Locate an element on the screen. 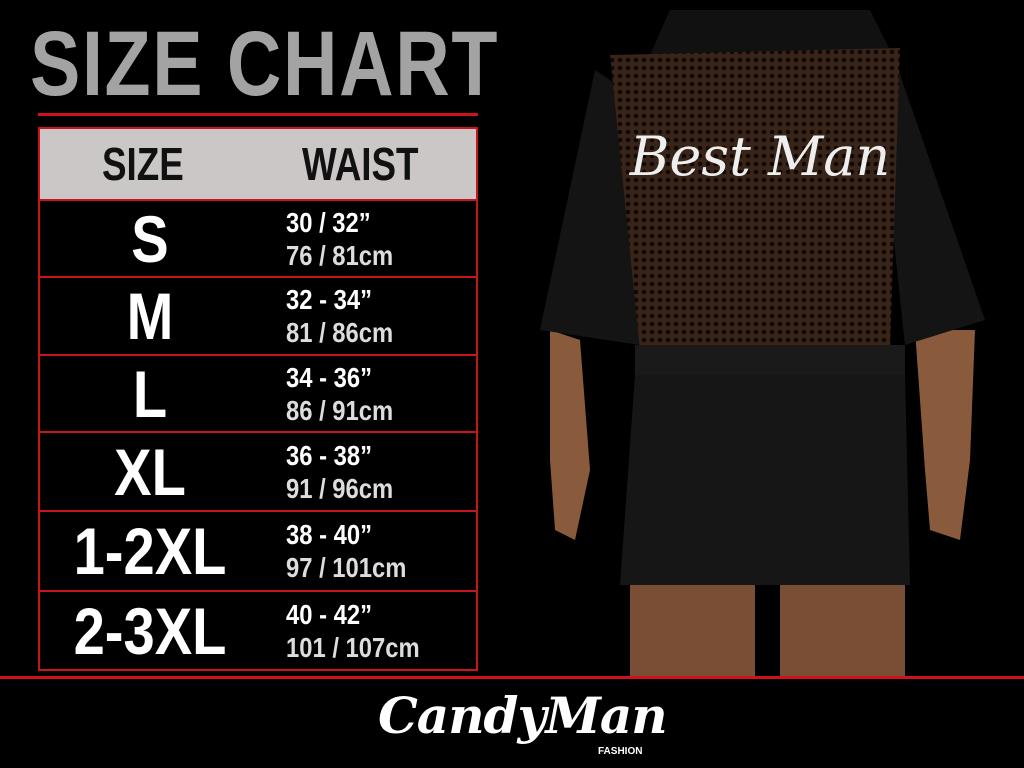  waist-value: 34 - 36” 86 / 91cm is located at coordinates (339, 394).